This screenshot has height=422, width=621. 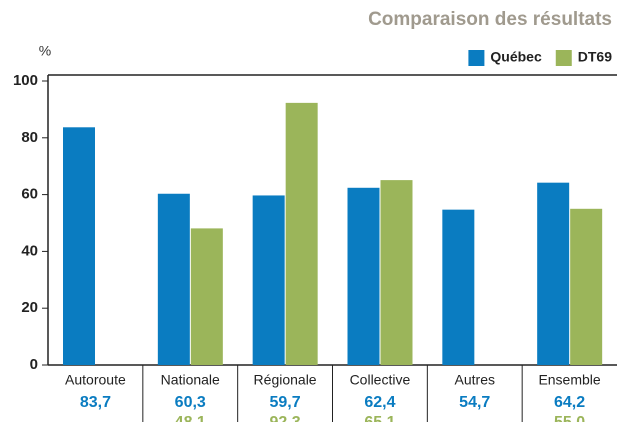 What do you see at coordinates (595, 57) in the screenshot?
I see `legend-label: DT69` at bounding box center [595, 57].